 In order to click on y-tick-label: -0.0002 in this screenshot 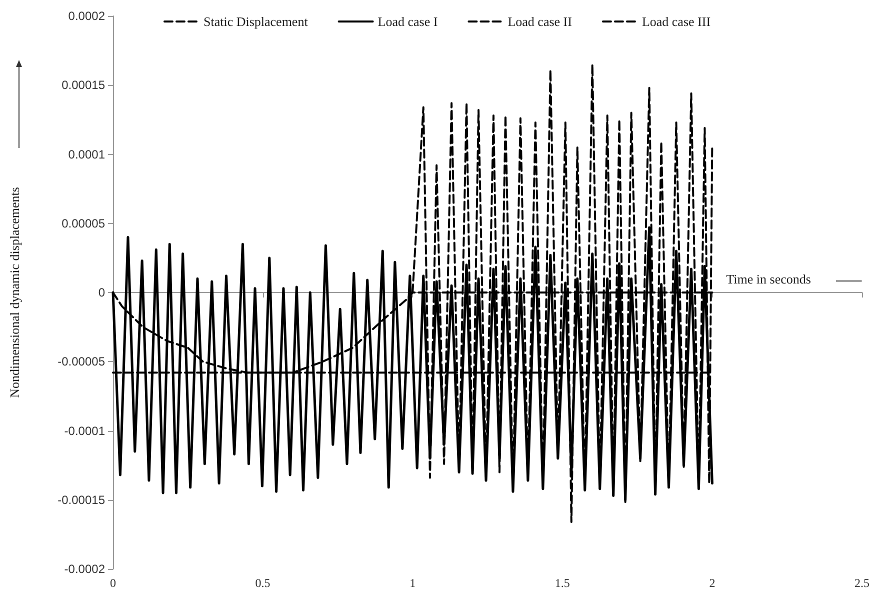, I will do `click(85, 569)`.